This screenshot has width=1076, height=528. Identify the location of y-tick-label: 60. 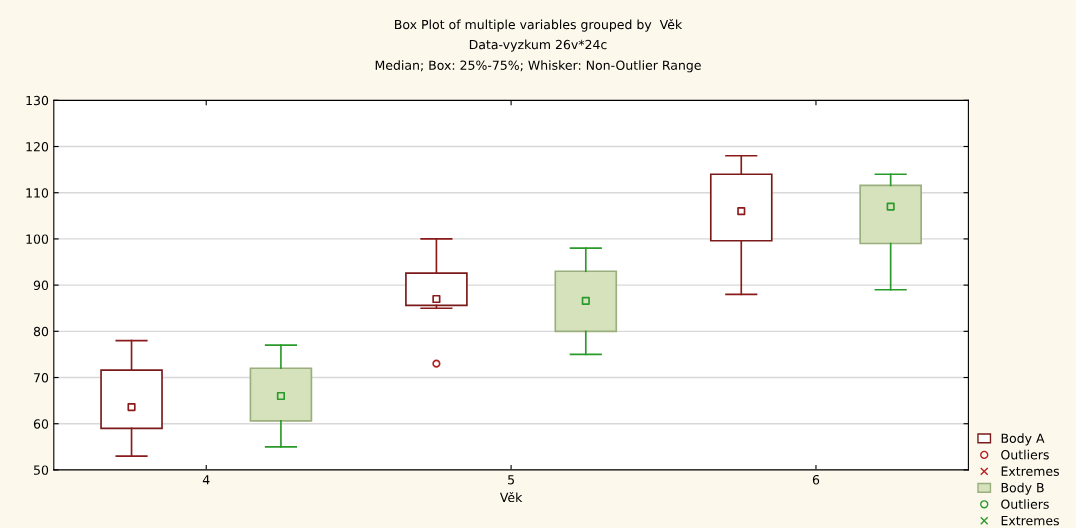
(41, 424).